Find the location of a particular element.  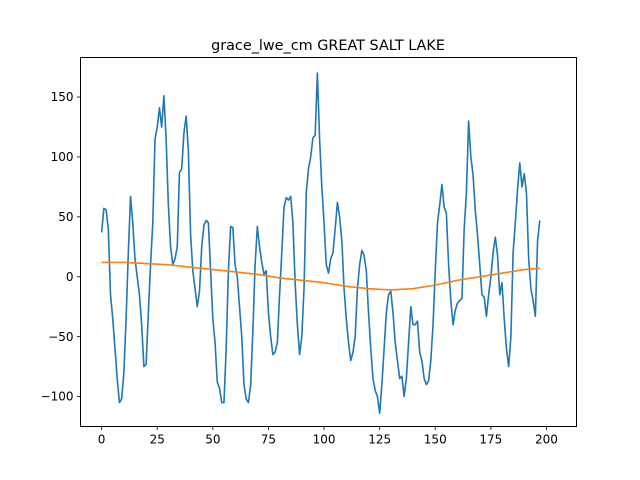

y-tick-label: −100 is located at coordinates (57, 397).